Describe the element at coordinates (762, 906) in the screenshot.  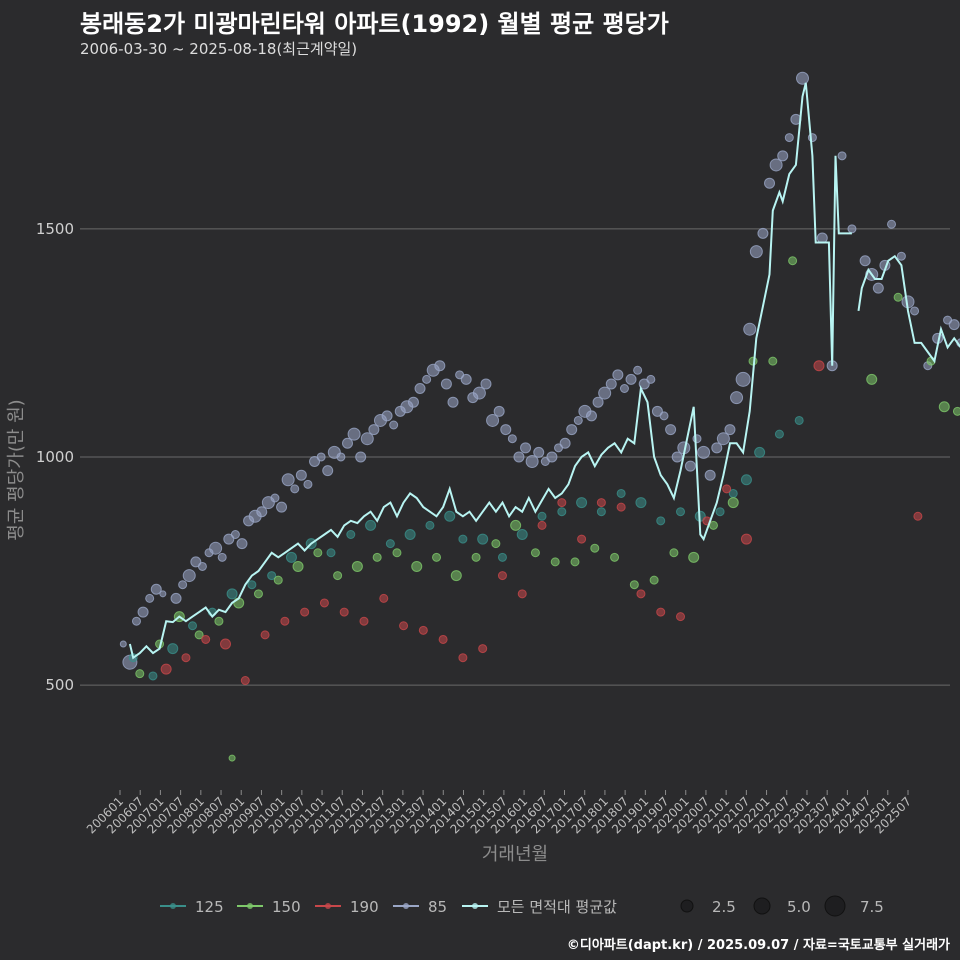
I see `legend-size-circle` at that location.